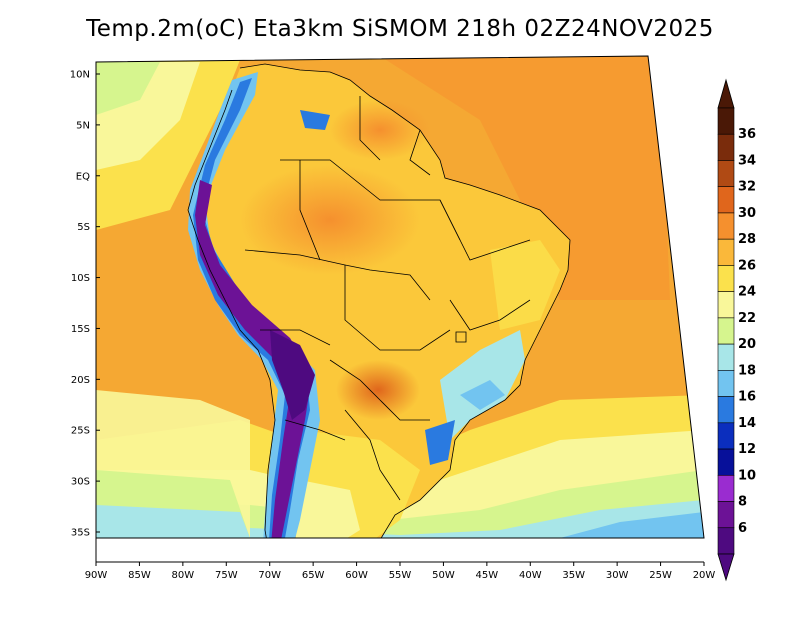  I want to click on lon-tick-label: 40W, so click(530, 575).